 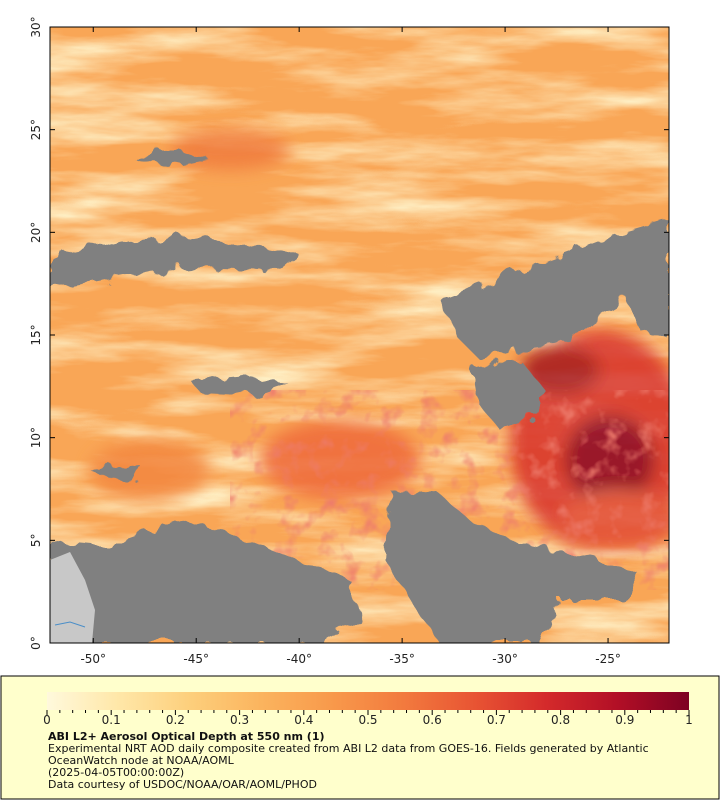 What do you see at coordinates (560, 720) in the screenshot?
I see `colorbar-label: 0.8` at bounding box center [560, 720].